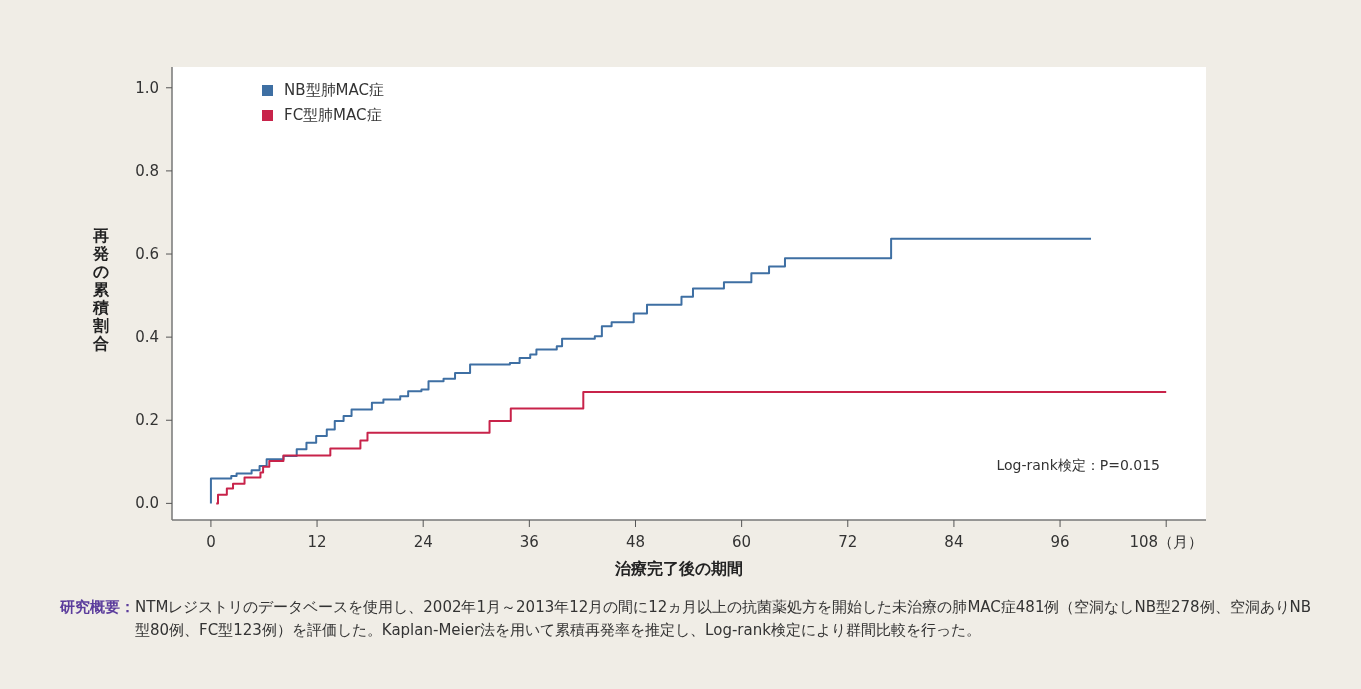  I want to click on y-tick-label: 0.2, so click(147, 420).